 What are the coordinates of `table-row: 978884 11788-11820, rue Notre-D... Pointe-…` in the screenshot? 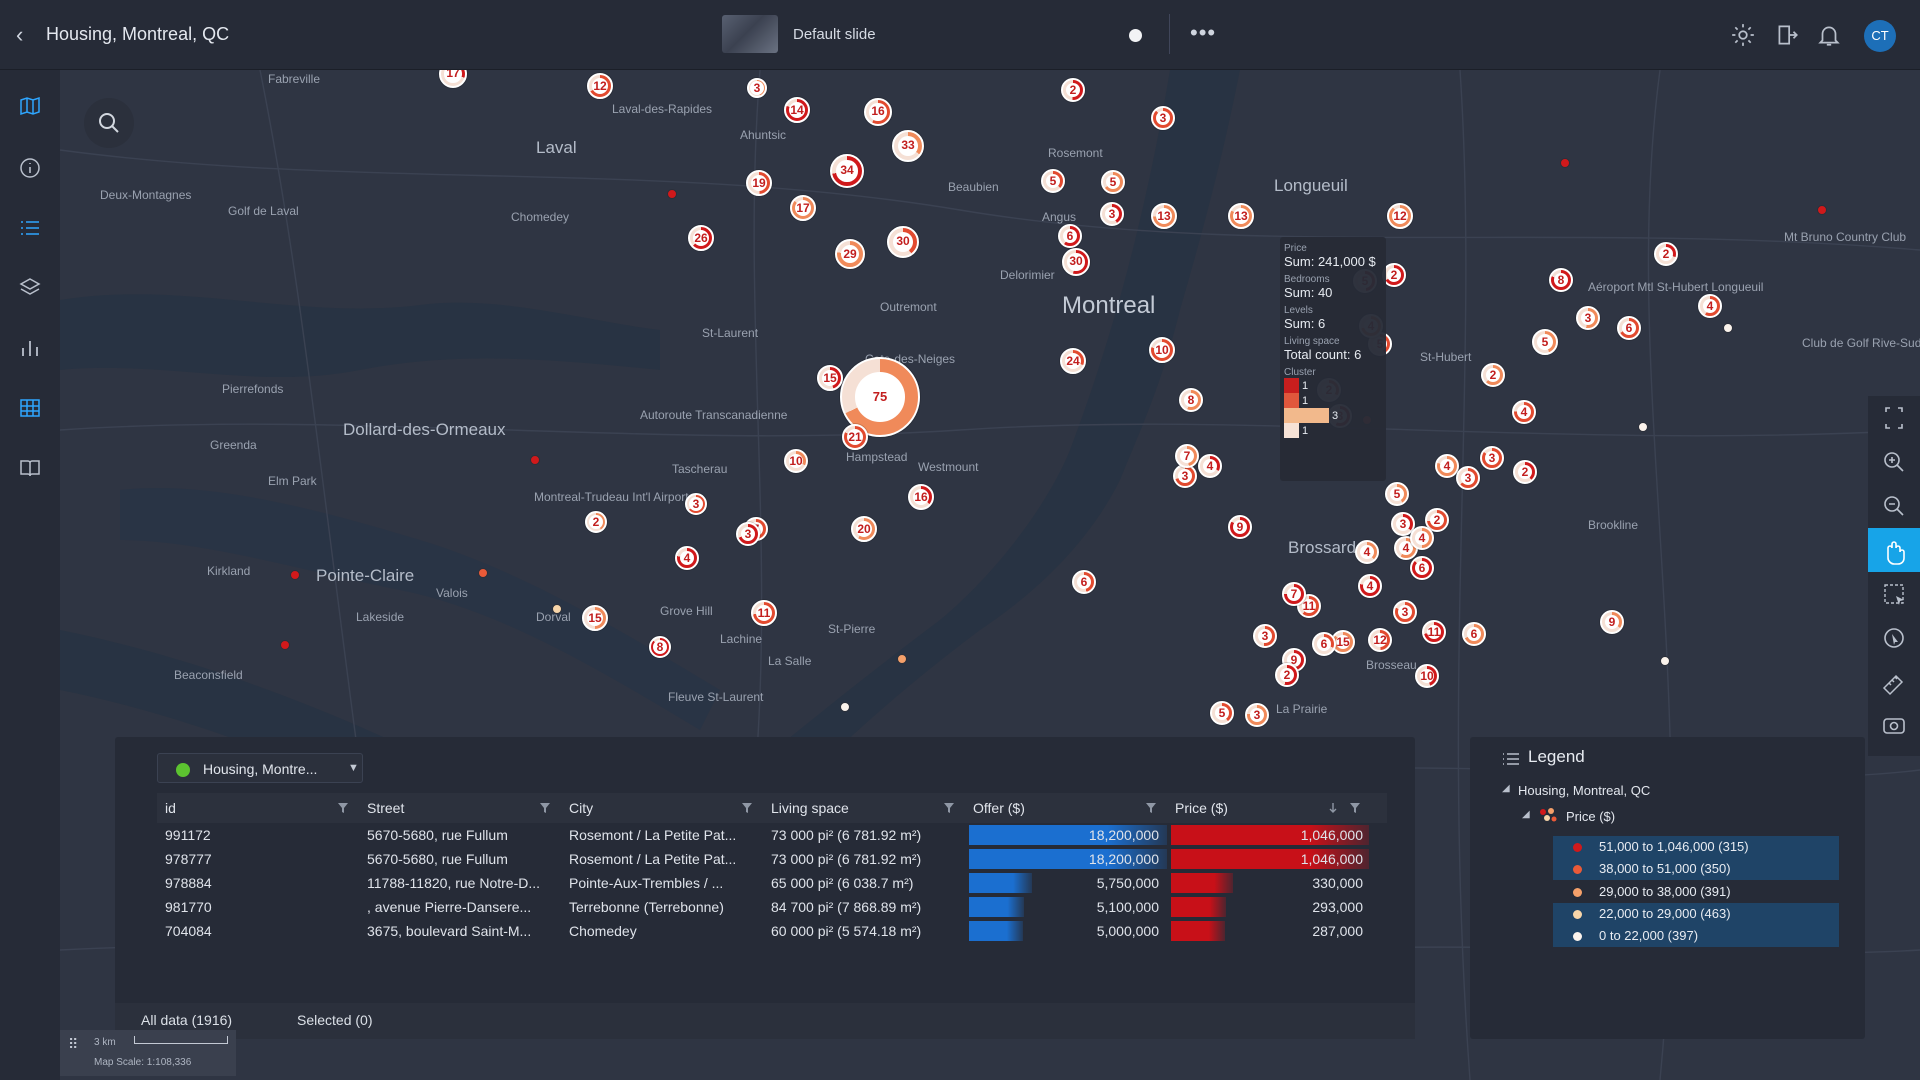 It's located at (772, 883).